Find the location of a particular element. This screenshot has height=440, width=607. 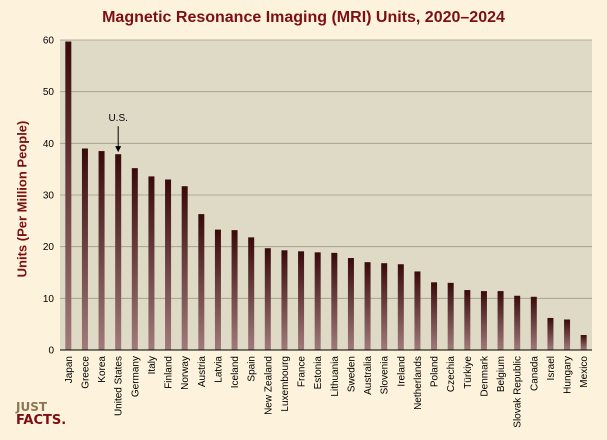

bar-austria is located at coordinates (201, 282).